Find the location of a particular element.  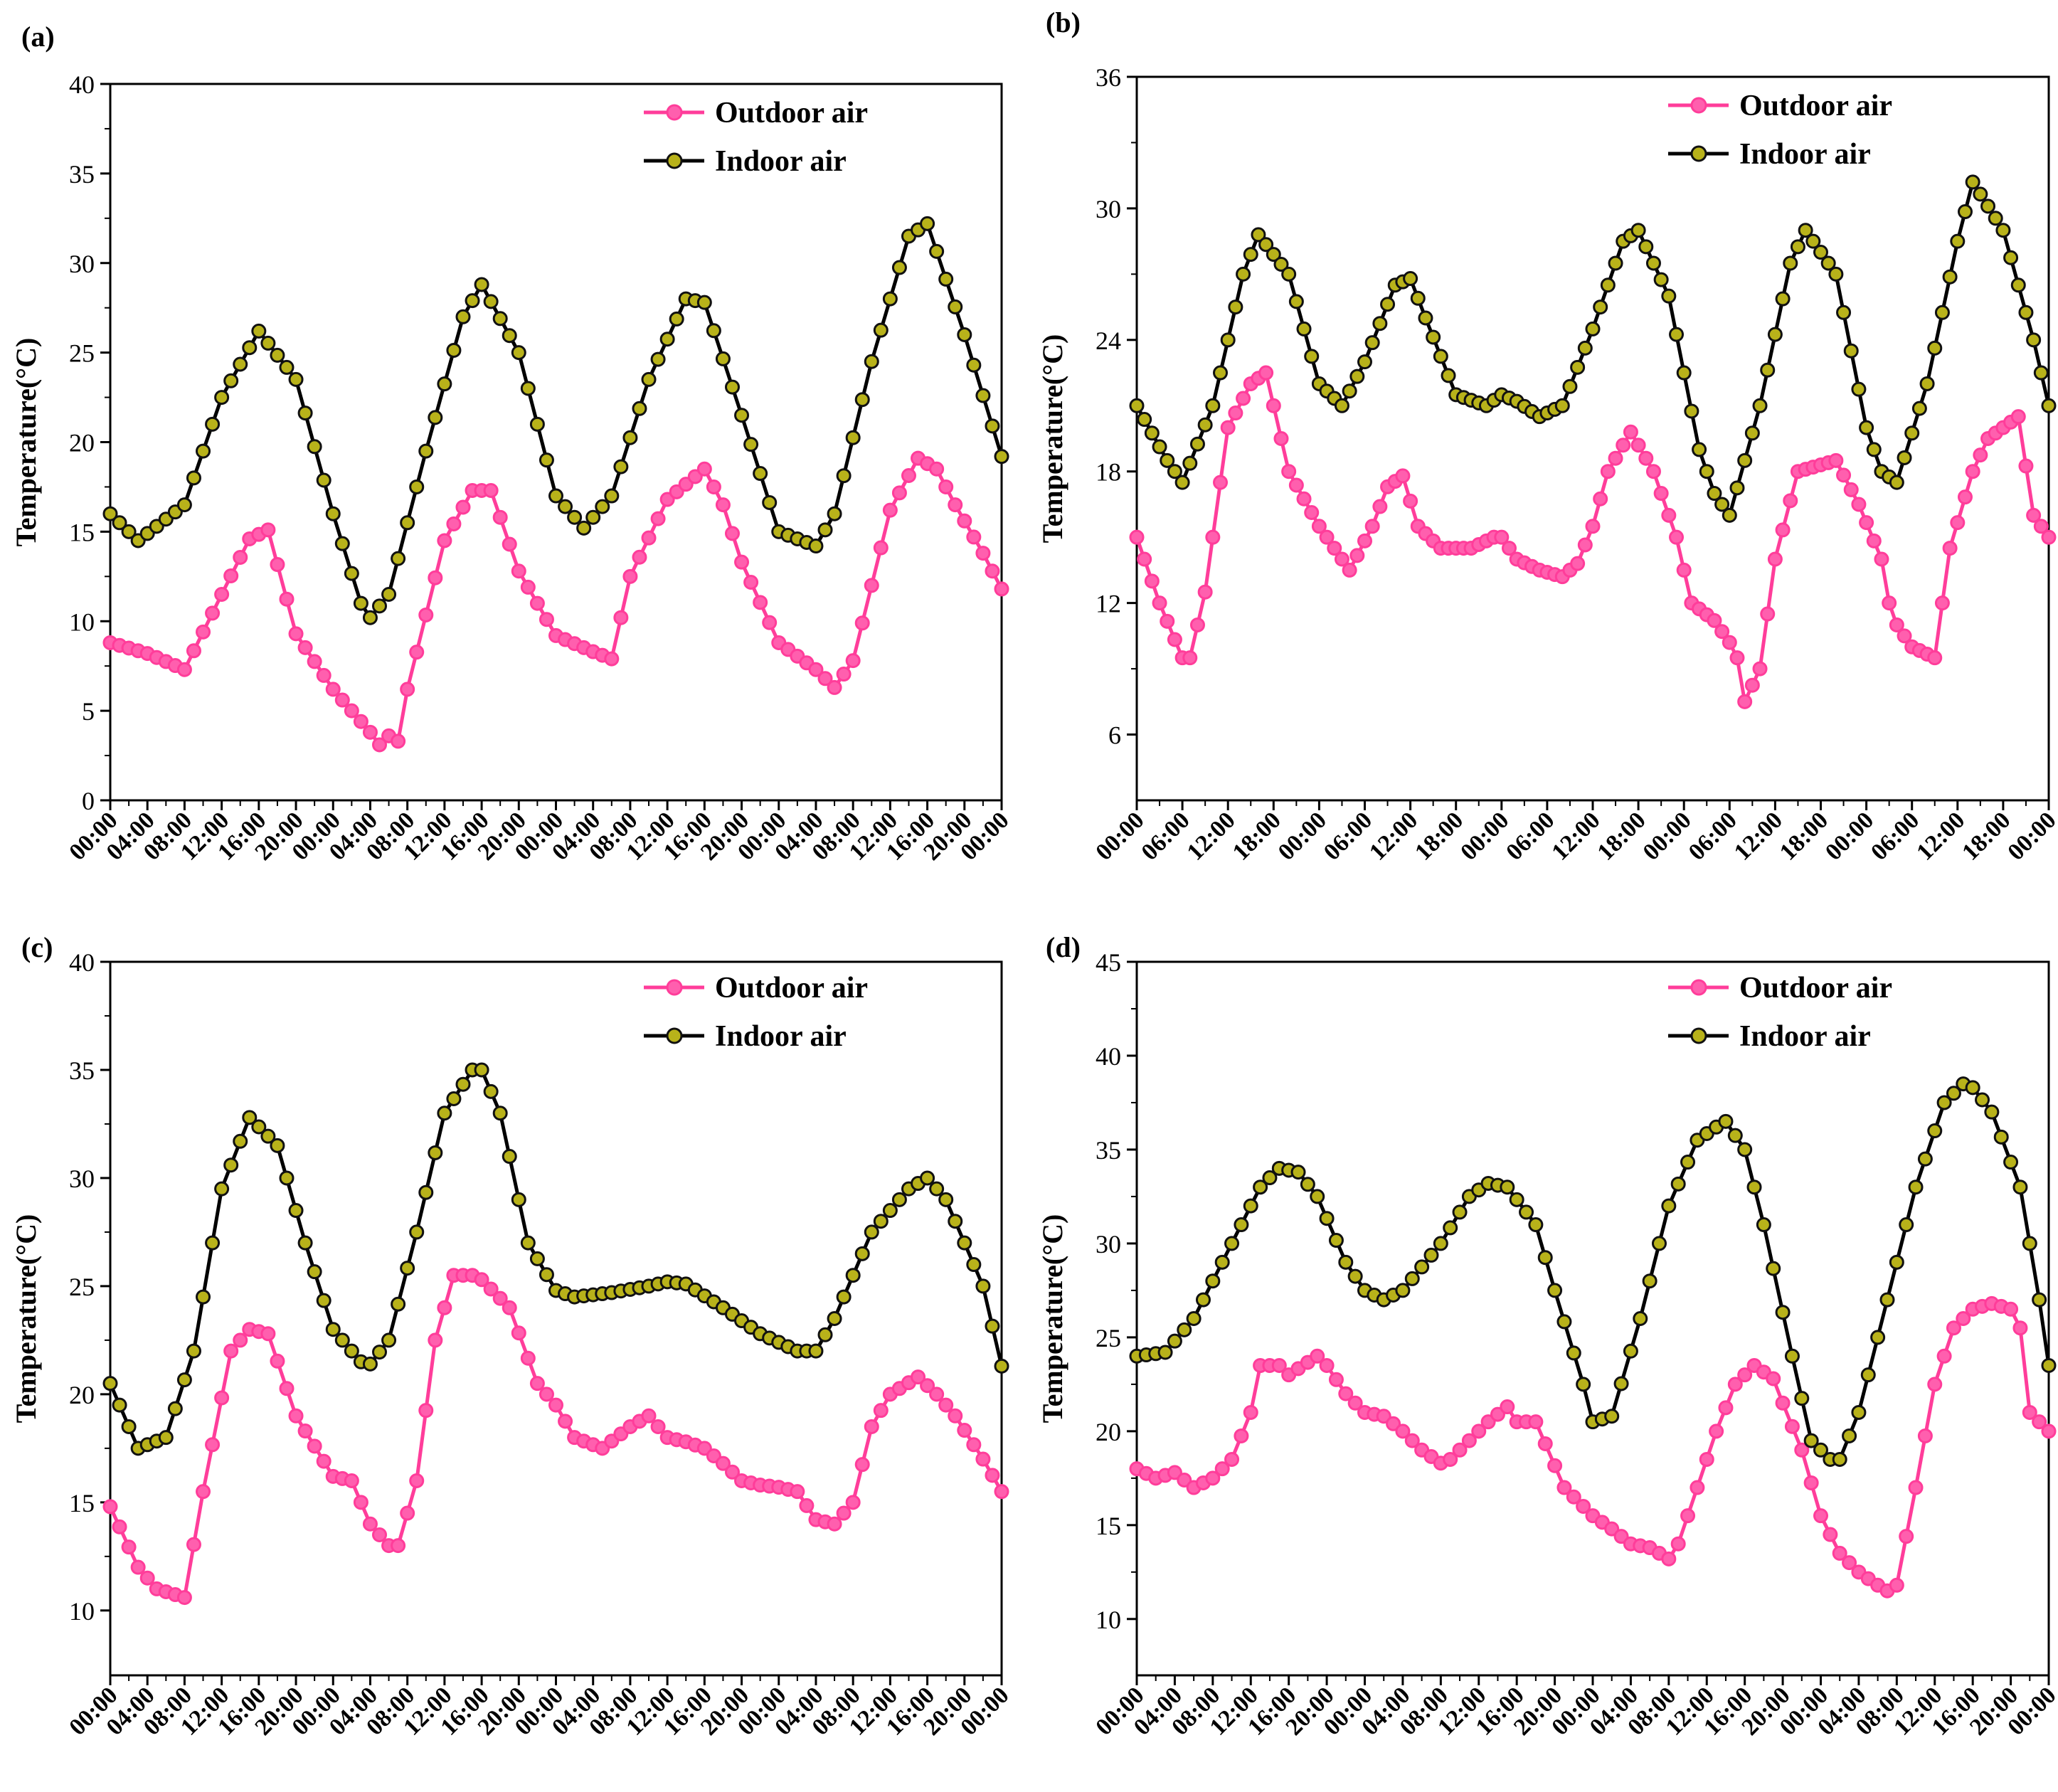

series-line is located at coordinates (556, 1259).